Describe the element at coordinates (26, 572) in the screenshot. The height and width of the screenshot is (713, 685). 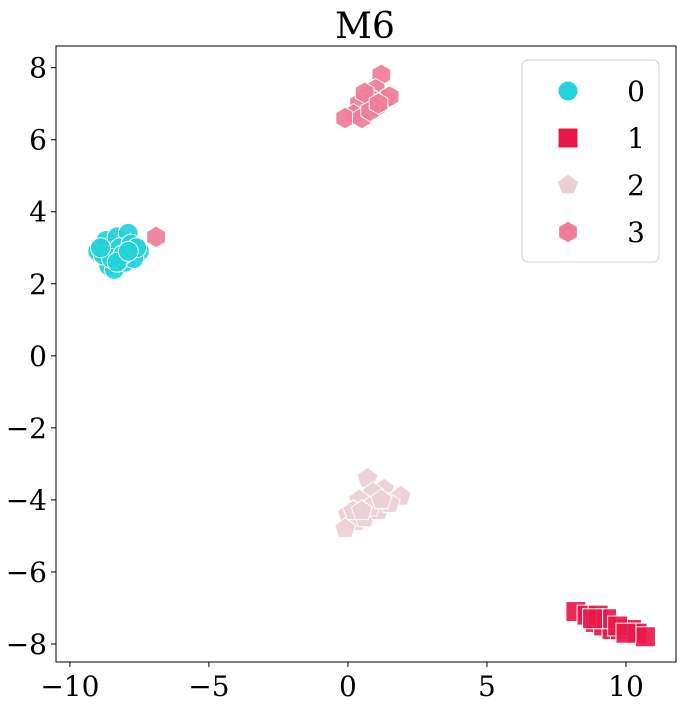
I see `y-tick-label: −6` at that location.